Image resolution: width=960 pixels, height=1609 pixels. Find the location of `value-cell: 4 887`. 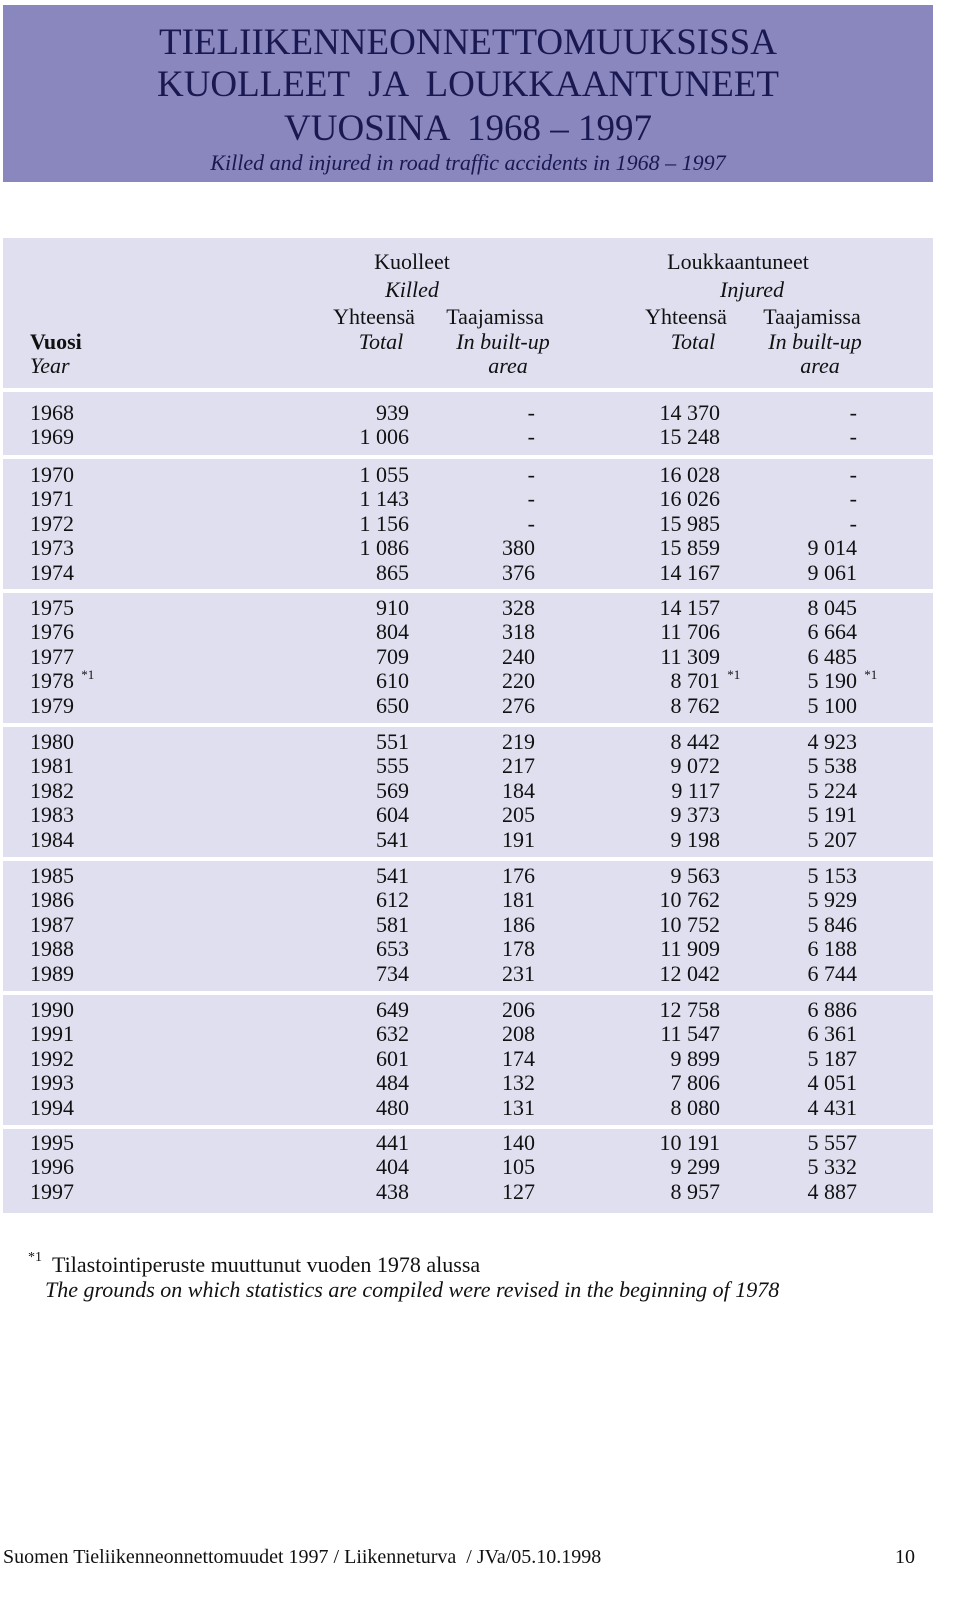

value-cell: 4 887 is located at coordinates (832, 1191).